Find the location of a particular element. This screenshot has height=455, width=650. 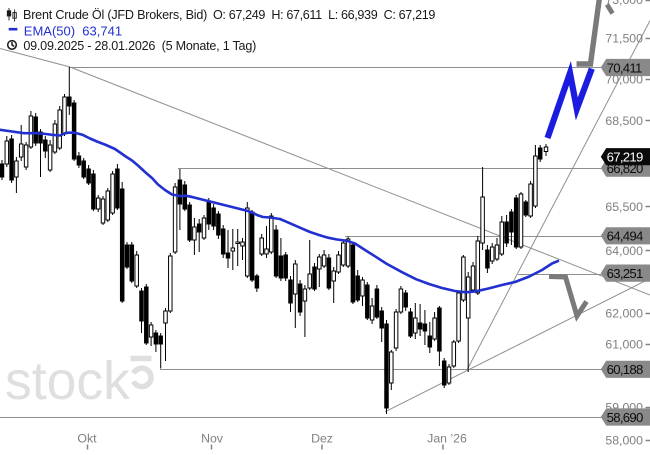

svg-text: 62,000 is located at coordinates (624, 314).